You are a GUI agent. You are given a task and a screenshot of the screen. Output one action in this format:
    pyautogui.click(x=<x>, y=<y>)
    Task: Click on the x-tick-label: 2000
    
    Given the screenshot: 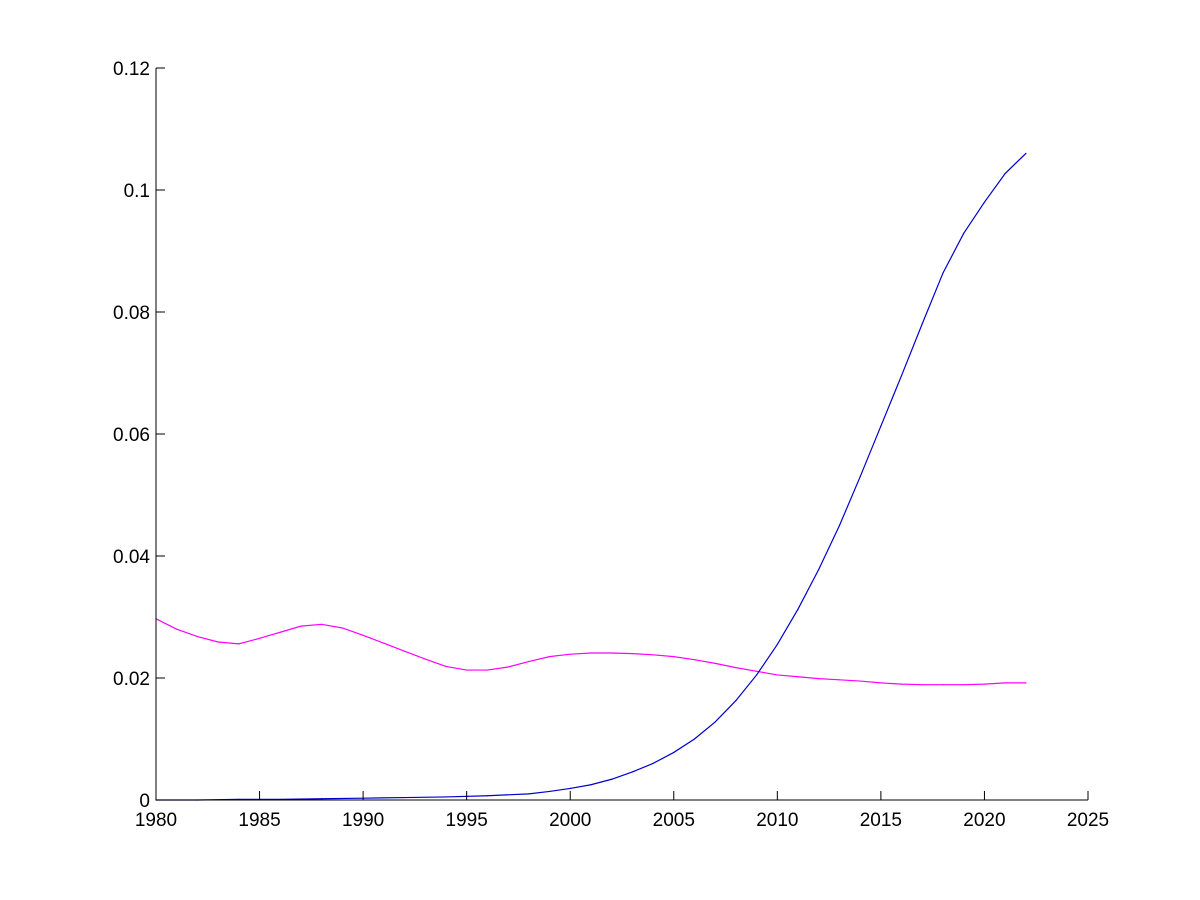 What is the action you would take?
    pyautogui.click(x=570, y=820)
    